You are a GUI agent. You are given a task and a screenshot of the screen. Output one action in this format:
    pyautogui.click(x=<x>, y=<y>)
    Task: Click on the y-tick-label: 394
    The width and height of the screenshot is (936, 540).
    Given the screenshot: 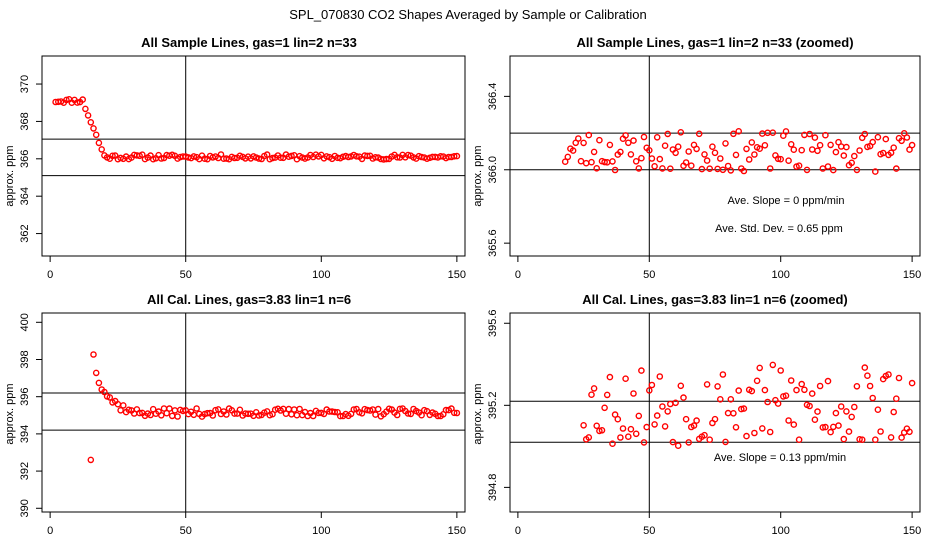 What is the action you would take?
    pyautogui.click(x=25, y=434)
    